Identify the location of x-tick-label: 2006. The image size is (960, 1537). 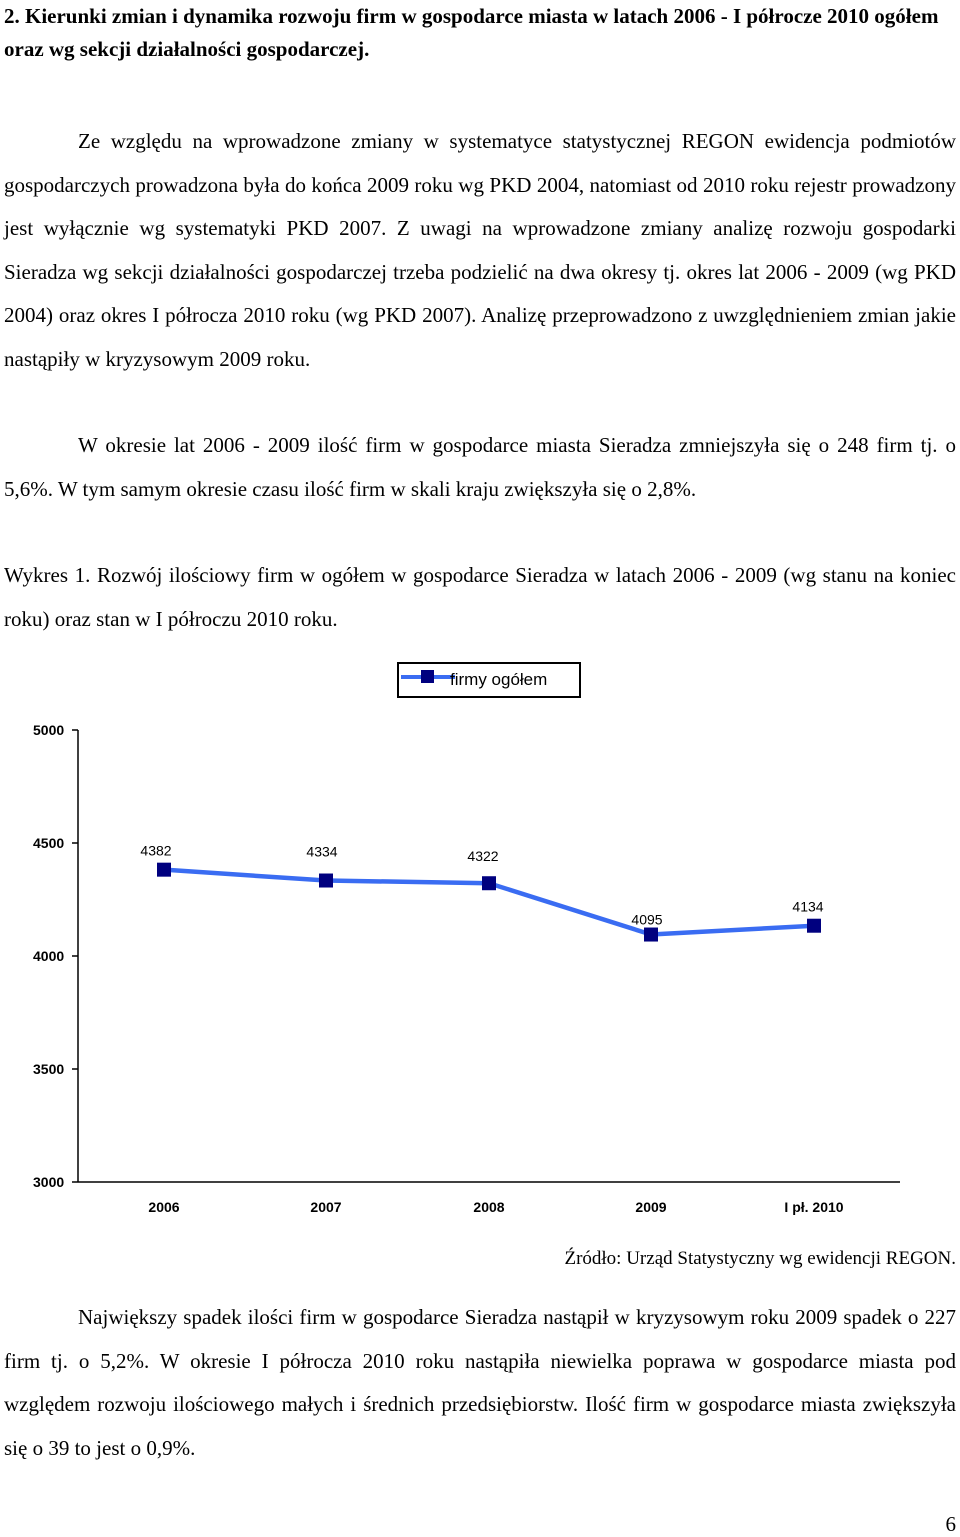
(163, 1207).